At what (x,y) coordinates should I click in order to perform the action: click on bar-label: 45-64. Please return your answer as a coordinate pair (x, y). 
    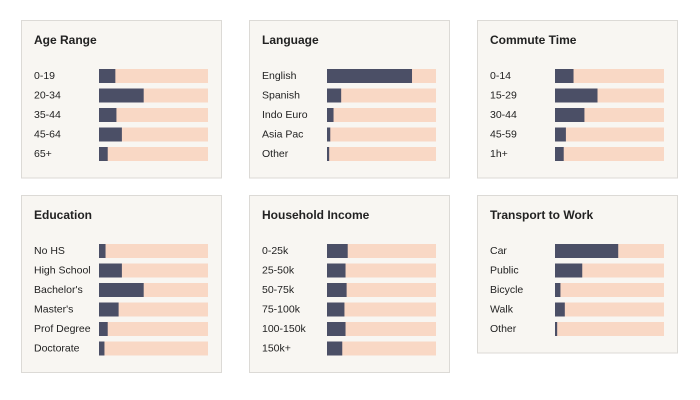
    Looking at the image, I should click on (47, 134).